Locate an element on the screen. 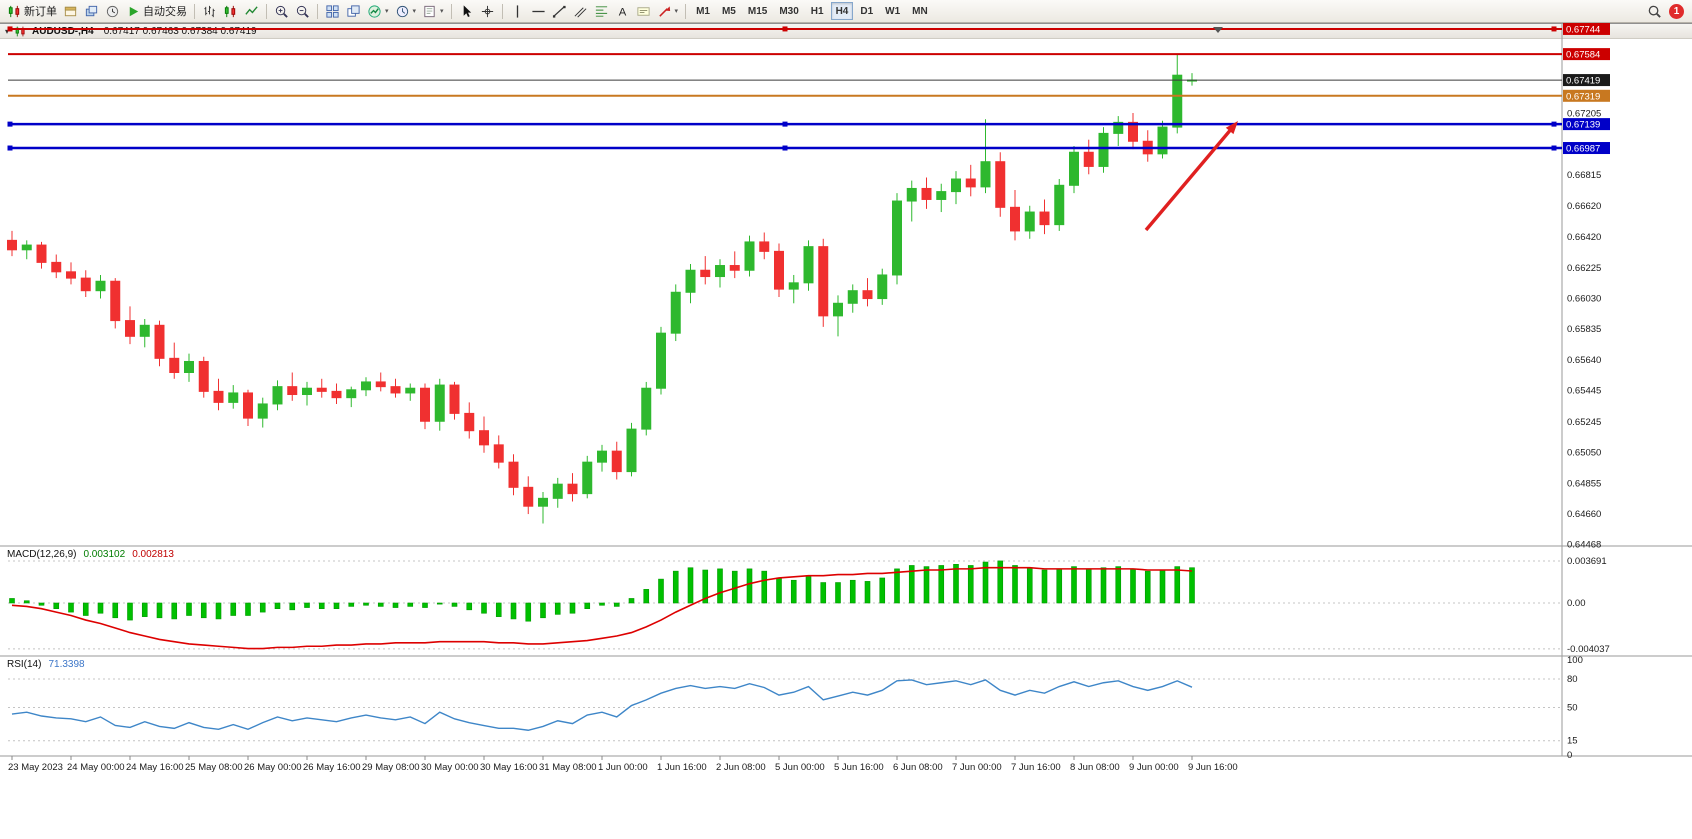 This screenshot has width=1692, height=839. fibonacci-button is located at coordinates (601, 11).